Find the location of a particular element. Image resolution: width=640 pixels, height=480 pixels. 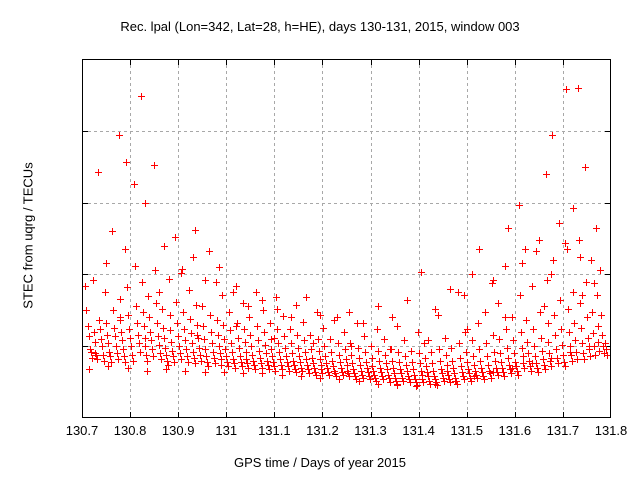

x-tick-label: 131.8 is located at coordinates (611, 430).